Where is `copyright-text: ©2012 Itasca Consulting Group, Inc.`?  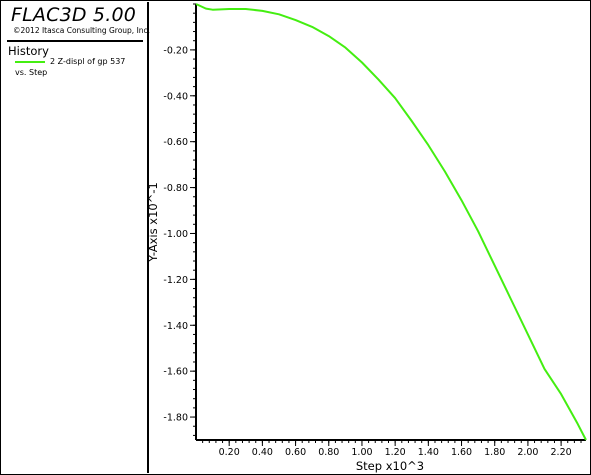 copyright-text: ©2012 Itasca Consulting Group, Inc. is located at coordinates (82, 30).